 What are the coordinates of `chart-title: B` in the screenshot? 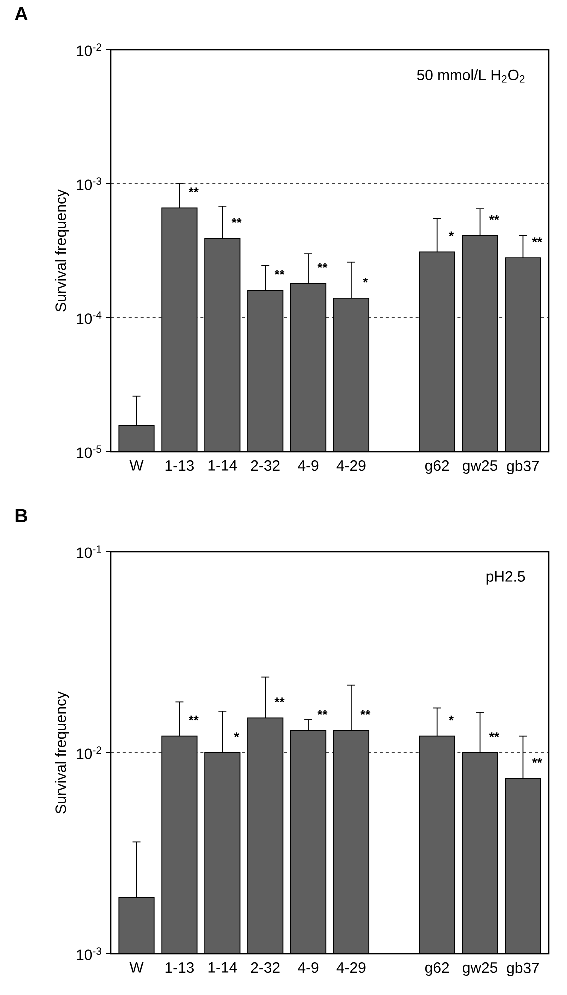 It's located at (22, 515).